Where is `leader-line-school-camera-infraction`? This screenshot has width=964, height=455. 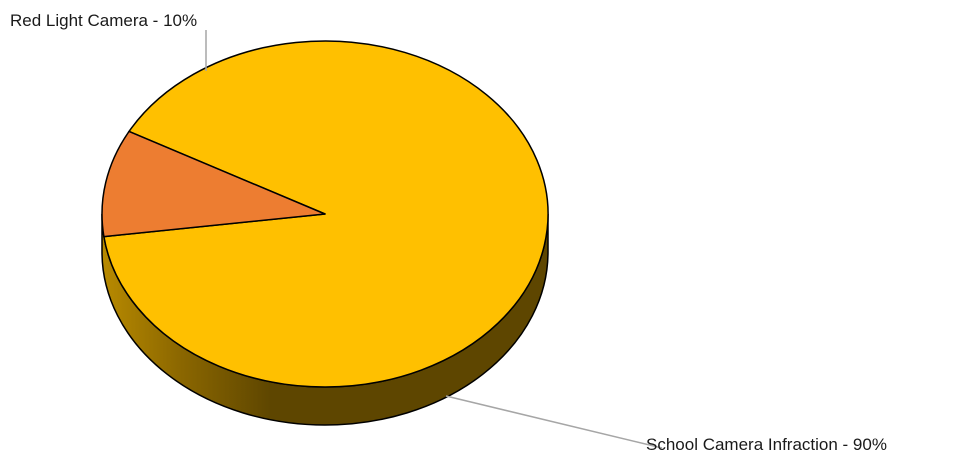
leader-line-school-camera-infraction is located at coordinates (554, 422).